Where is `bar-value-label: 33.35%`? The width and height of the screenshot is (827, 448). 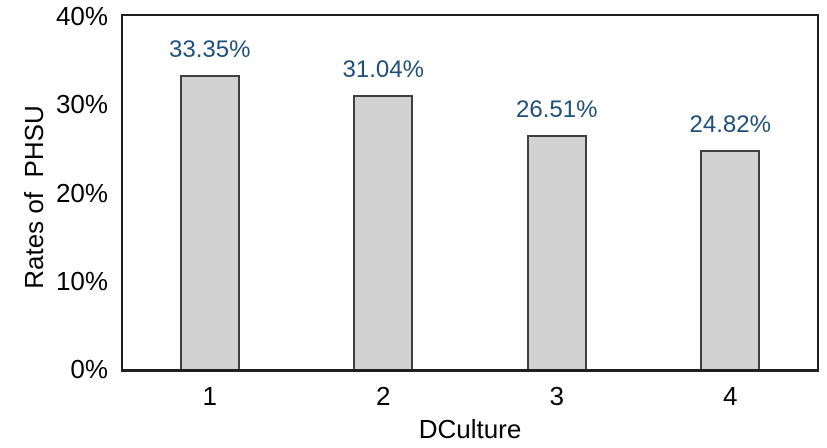 bar-value-label: 33.35% is located at coordinates (210, 49).